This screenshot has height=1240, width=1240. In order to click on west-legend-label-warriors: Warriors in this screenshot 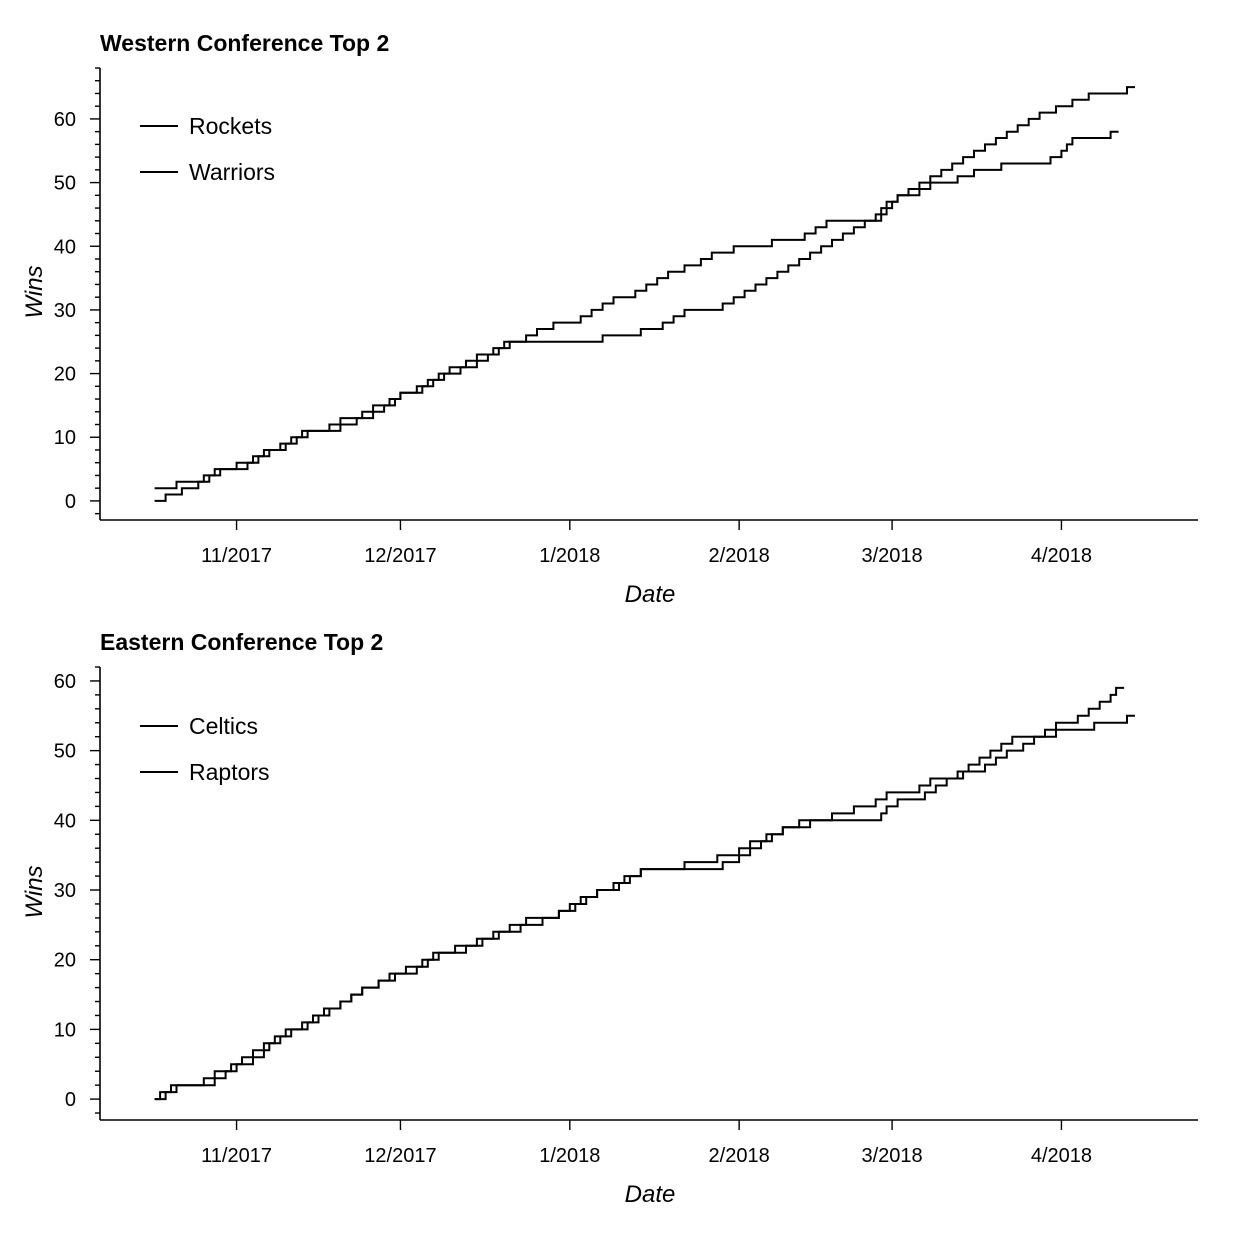, I will do `click(232, 172)`.